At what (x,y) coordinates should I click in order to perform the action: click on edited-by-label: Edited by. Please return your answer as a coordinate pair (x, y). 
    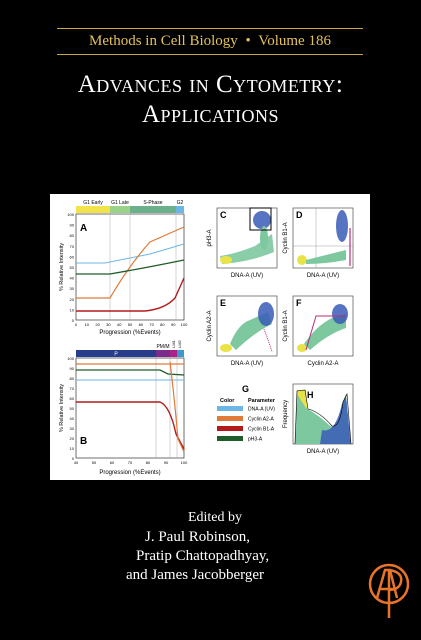
    Looking at the image, I should click on (215, 517).